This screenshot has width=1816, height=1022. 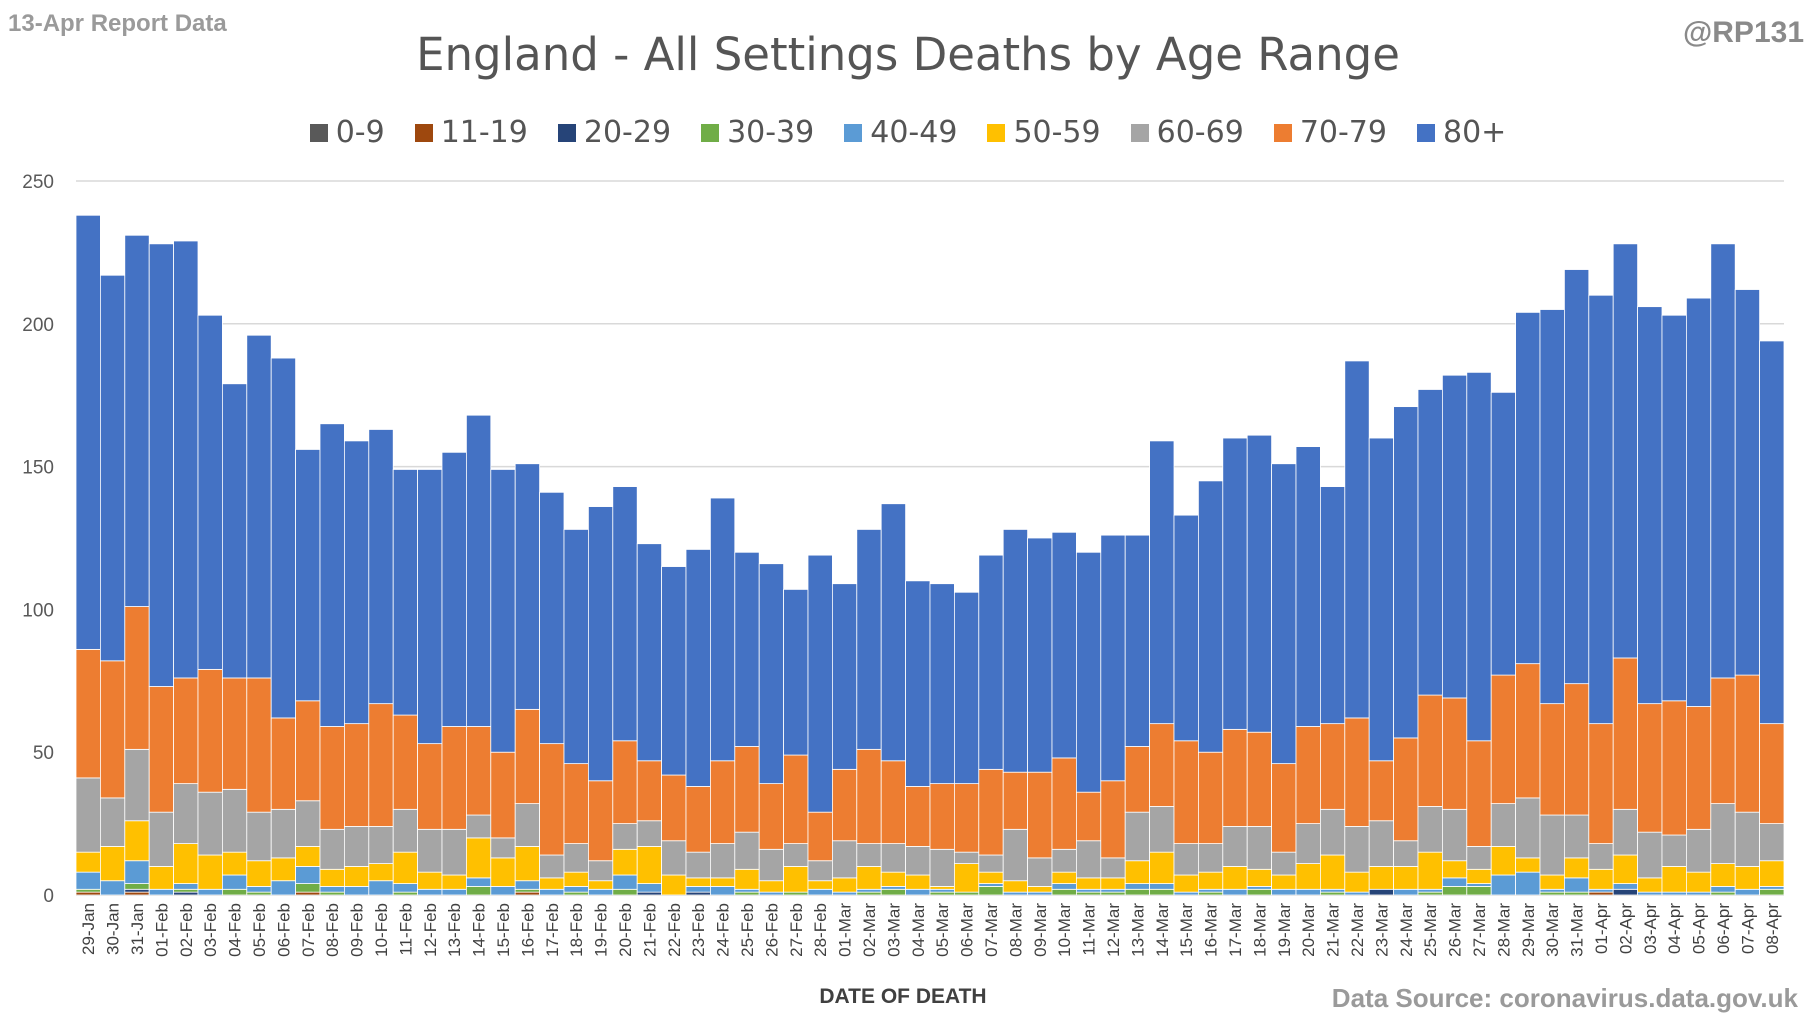 I want to click on x-tick-label: 04-Apr, so click(x=1674, y=928).